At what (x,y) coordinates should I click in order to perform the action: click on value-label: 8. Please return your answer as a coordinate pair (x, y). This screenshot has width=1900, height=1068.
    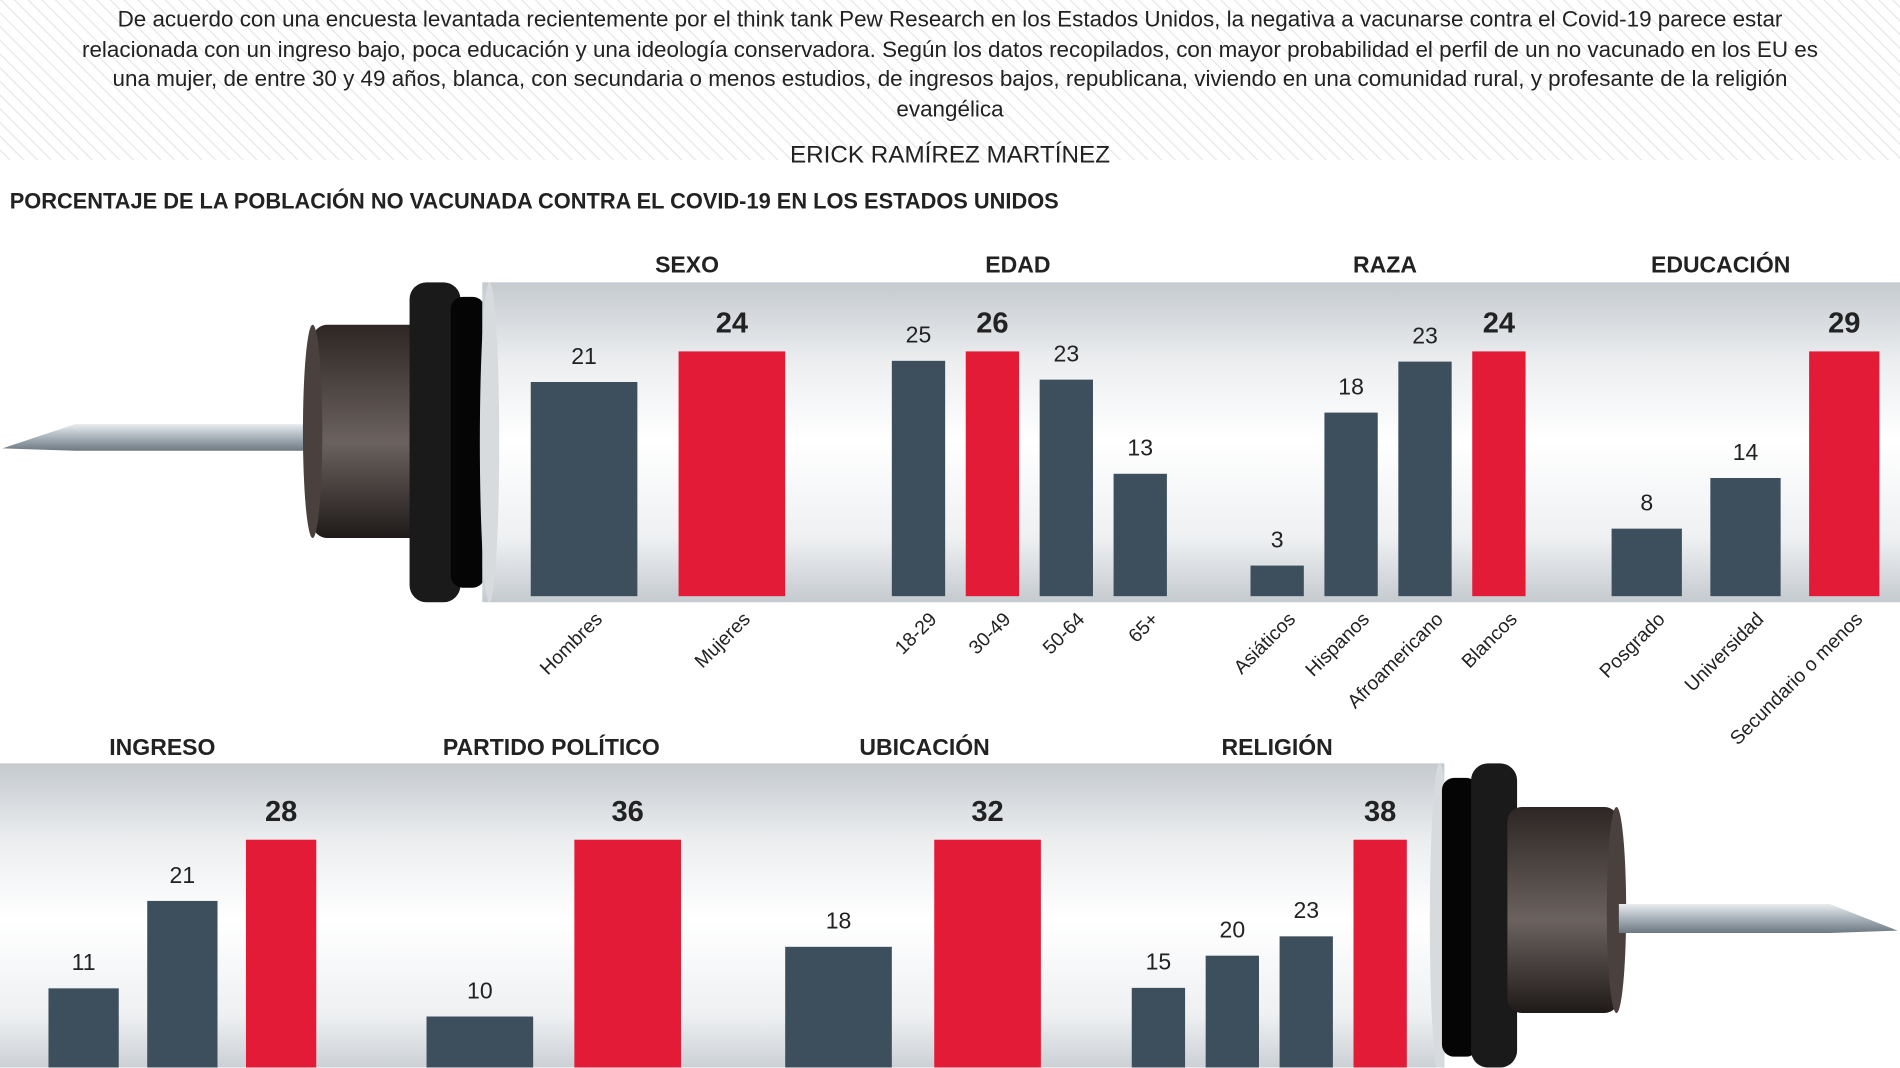
    Looking at the image, I should click on (1646, 502).